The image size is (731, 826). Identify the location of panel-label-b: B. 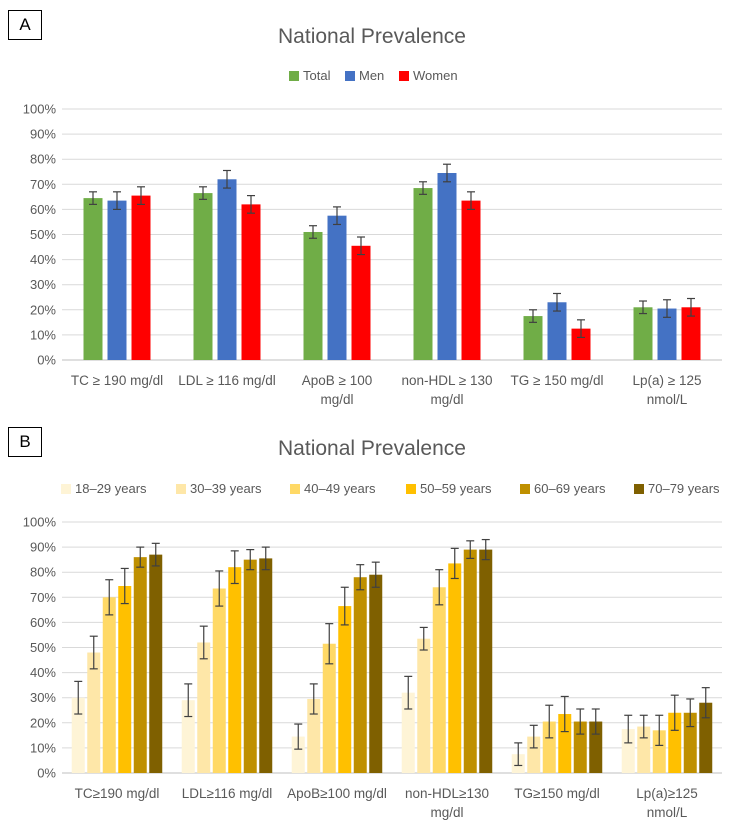
(25, 442).